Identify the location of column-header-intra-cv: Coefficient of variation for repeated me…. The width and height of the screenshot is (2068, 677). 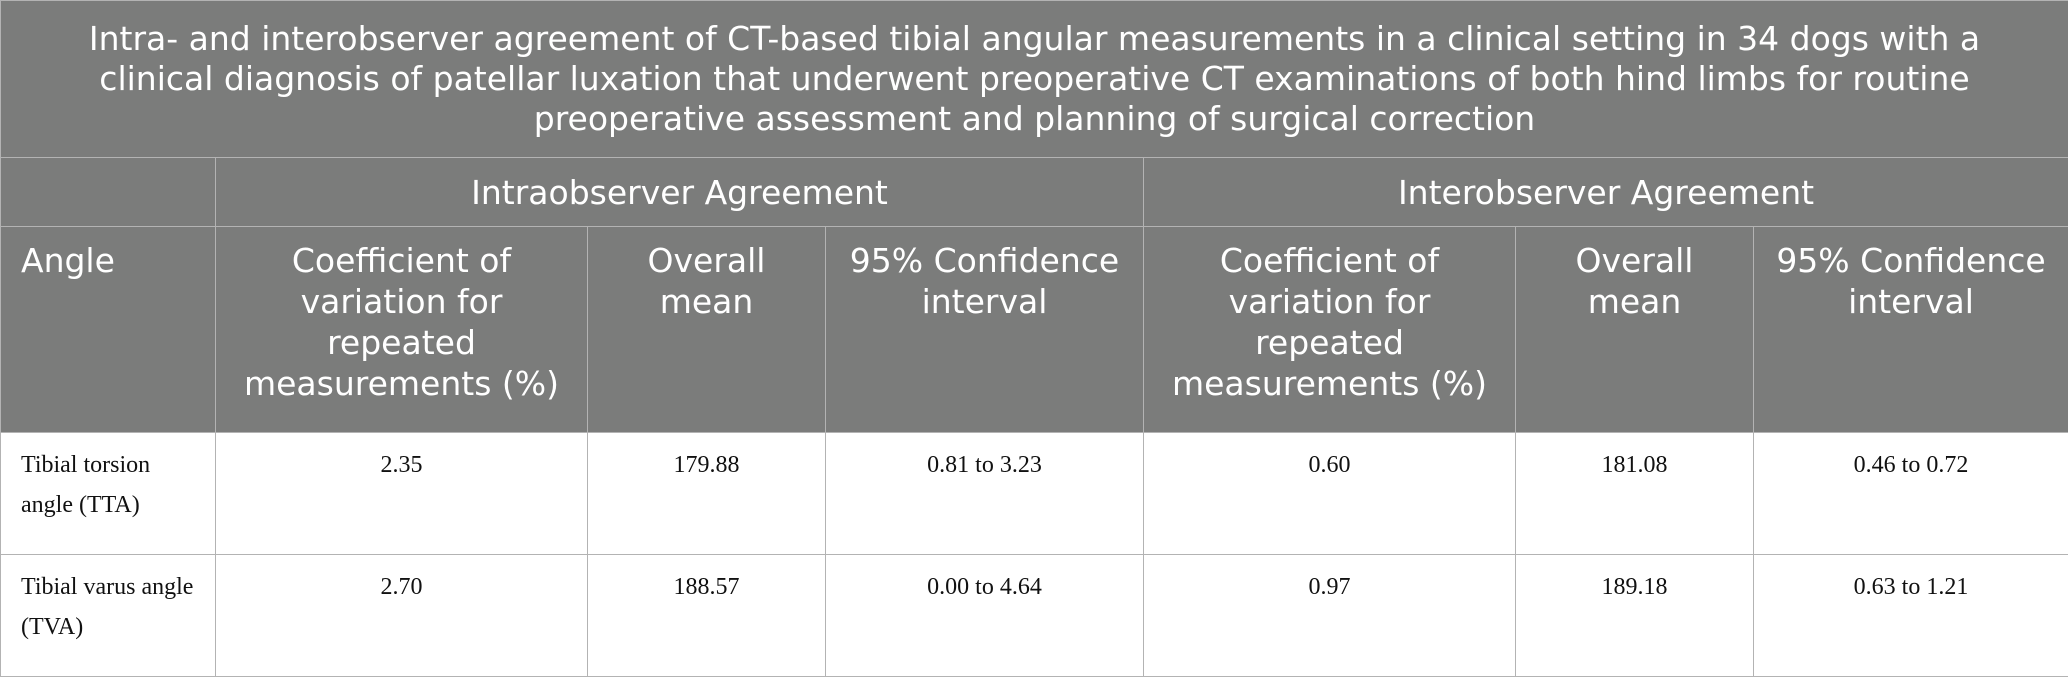
(402, 330).